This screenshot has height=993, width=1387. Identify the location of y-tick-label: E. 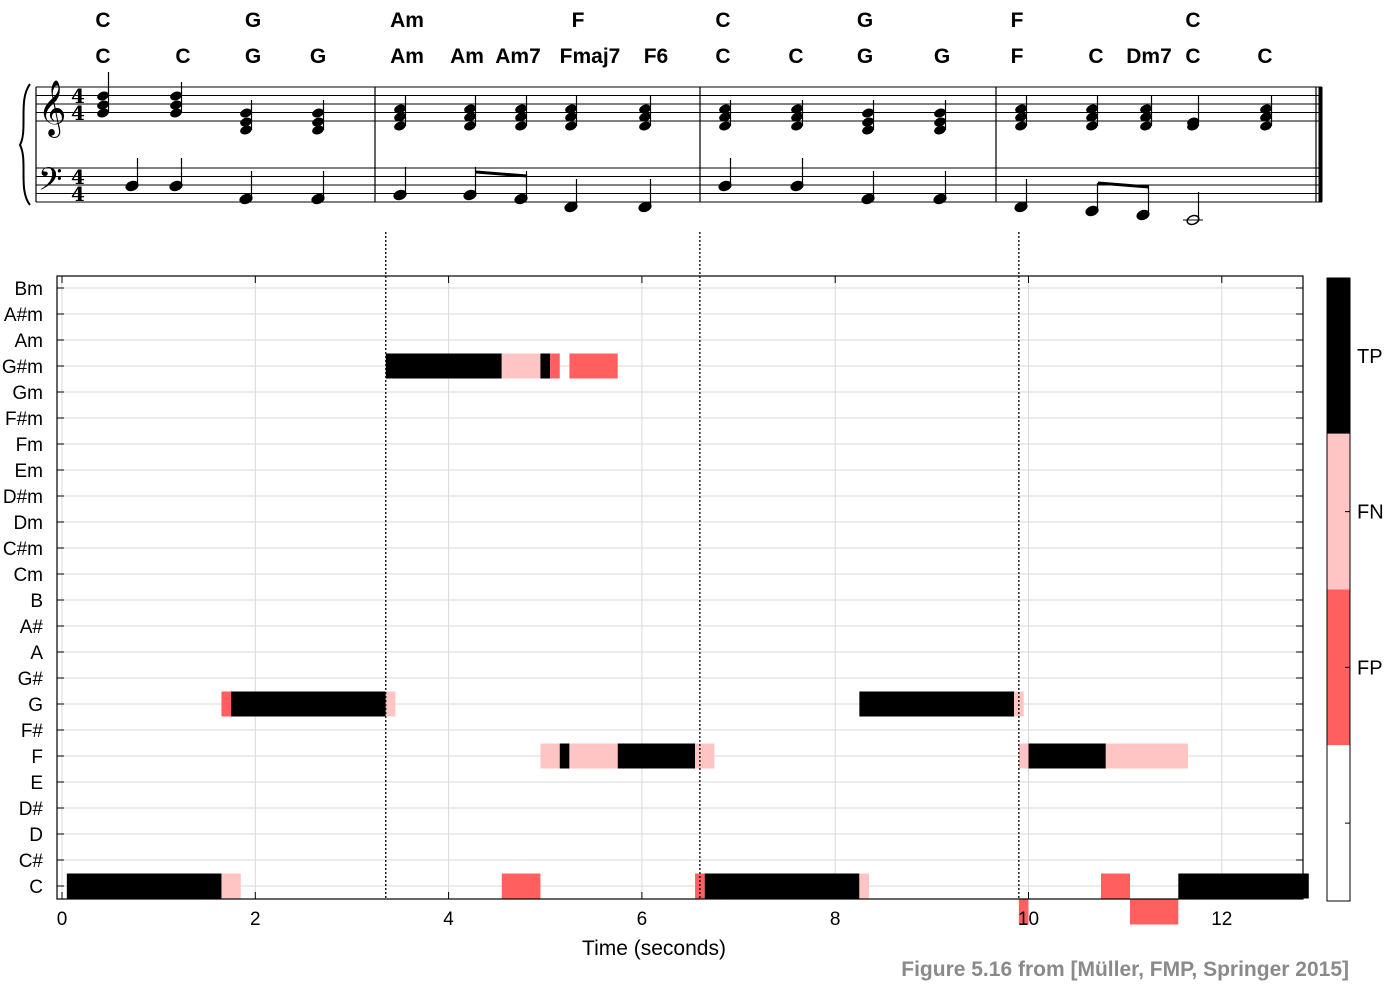
(36, 783).